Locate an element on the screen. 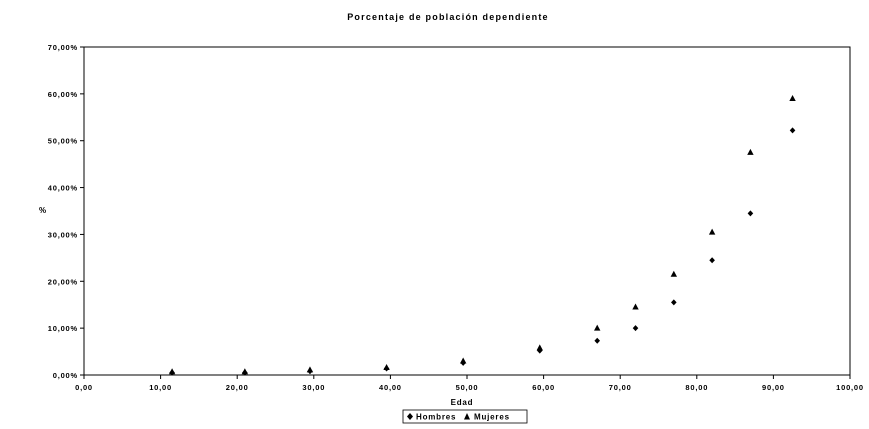 The image size is (869, 429). x-tick-label: 40,00 is located at coordinates (390, 387).